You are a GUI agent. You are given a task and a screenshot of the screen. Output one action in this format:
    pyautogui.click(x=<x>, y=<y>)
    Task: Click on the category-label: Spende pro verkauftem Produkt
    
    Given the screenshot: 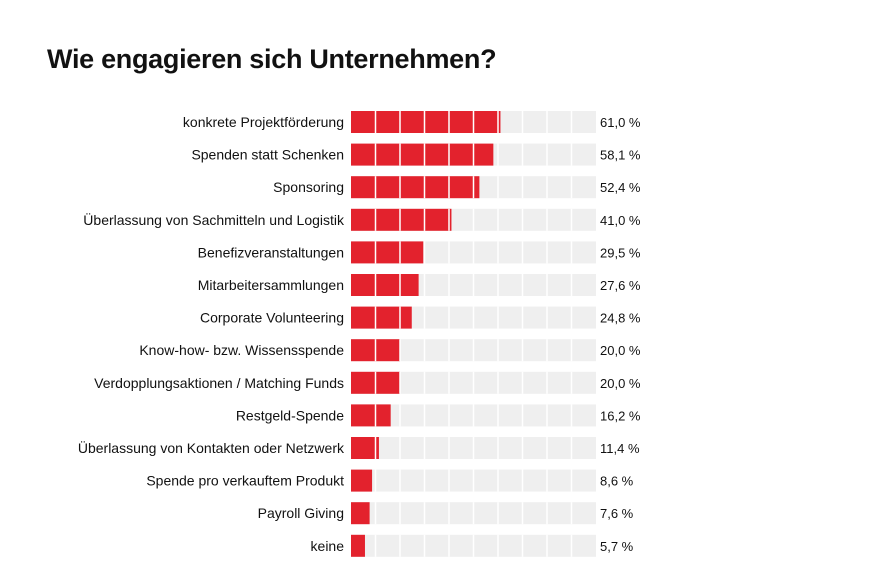 What is the action you would take?
    pyautogui.click(x=245, y=481)
    